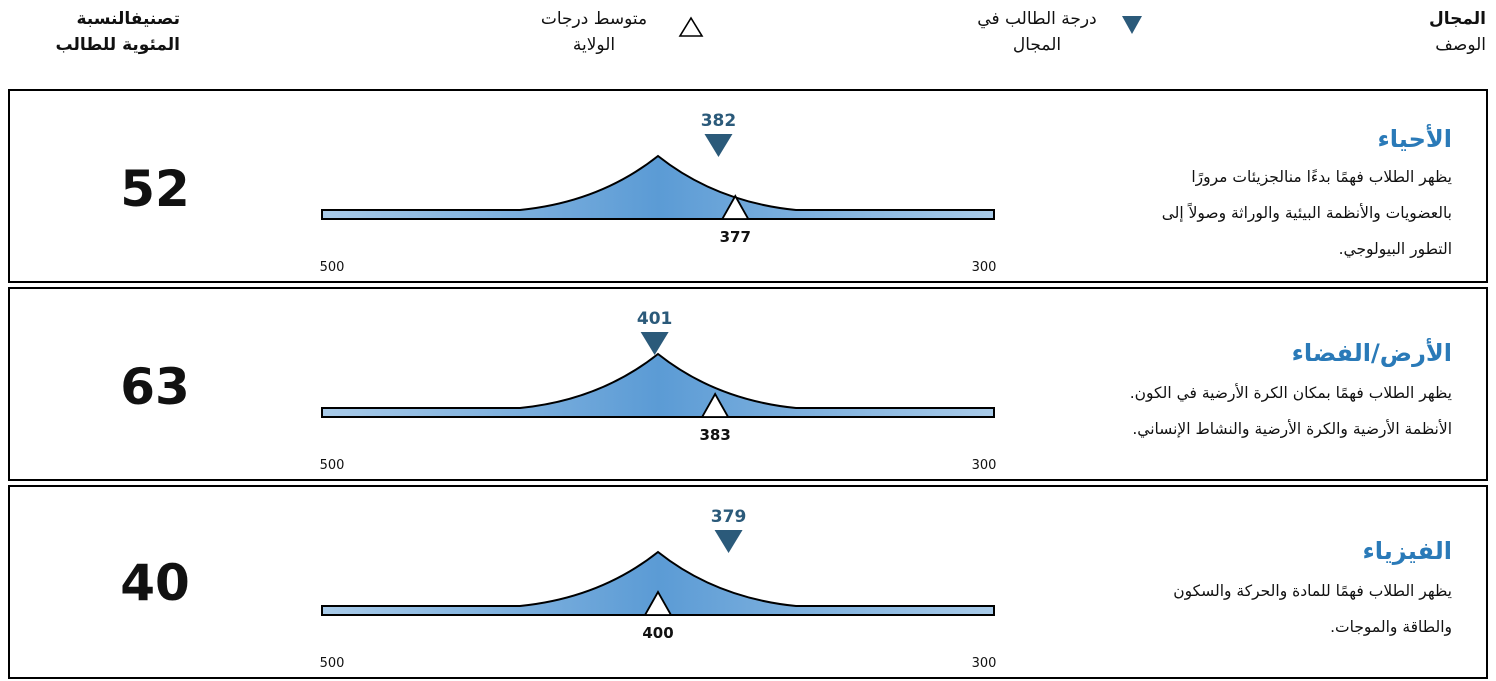  What do you see at coordinates (1132, 25) in the screenshot?
I see `student-score-marker-icon` at bounding box center [1132, 25].